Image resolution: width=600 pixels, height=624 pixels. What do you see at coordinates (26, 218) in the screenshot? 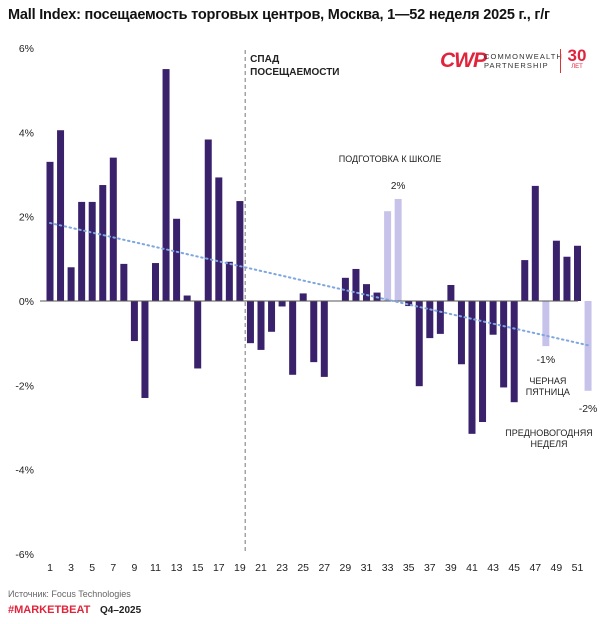
I see `y-tick-label: 2%` at bounding box center [26, 218].